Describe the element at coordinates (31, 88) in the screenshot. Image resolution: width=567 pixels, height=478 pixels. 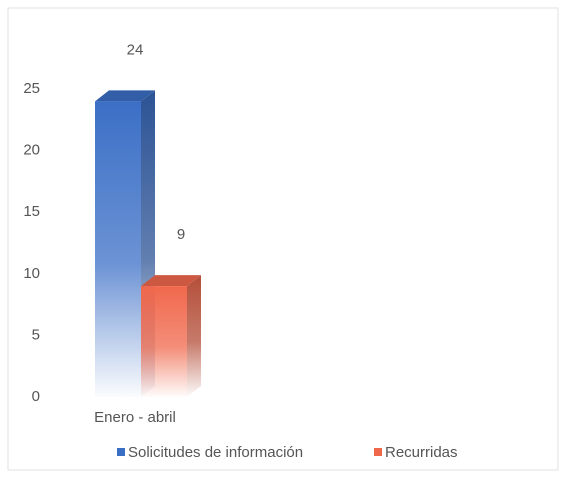
I see `y-tick-label: 25` at that location.